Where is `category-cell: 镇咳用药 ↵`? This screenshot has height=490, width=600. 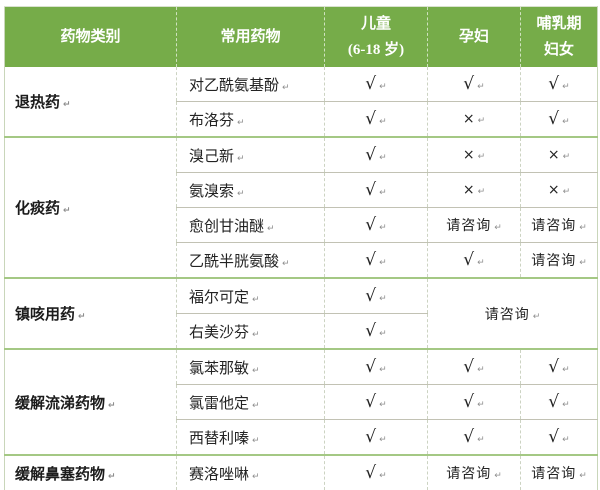
category-cell: 镇咳用药 ↵ is located at coordinates (90, 313).